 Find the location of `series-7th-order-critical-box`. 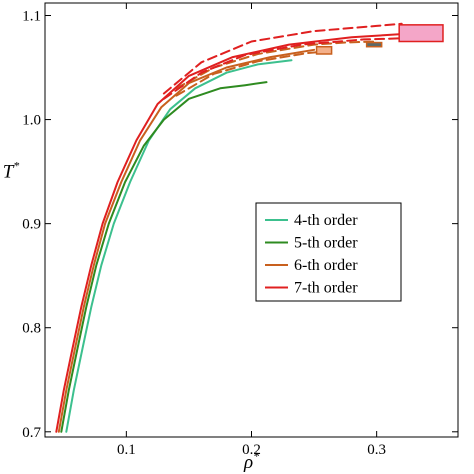

series-7th-order-critical-box is located at coordinates (421, 33).